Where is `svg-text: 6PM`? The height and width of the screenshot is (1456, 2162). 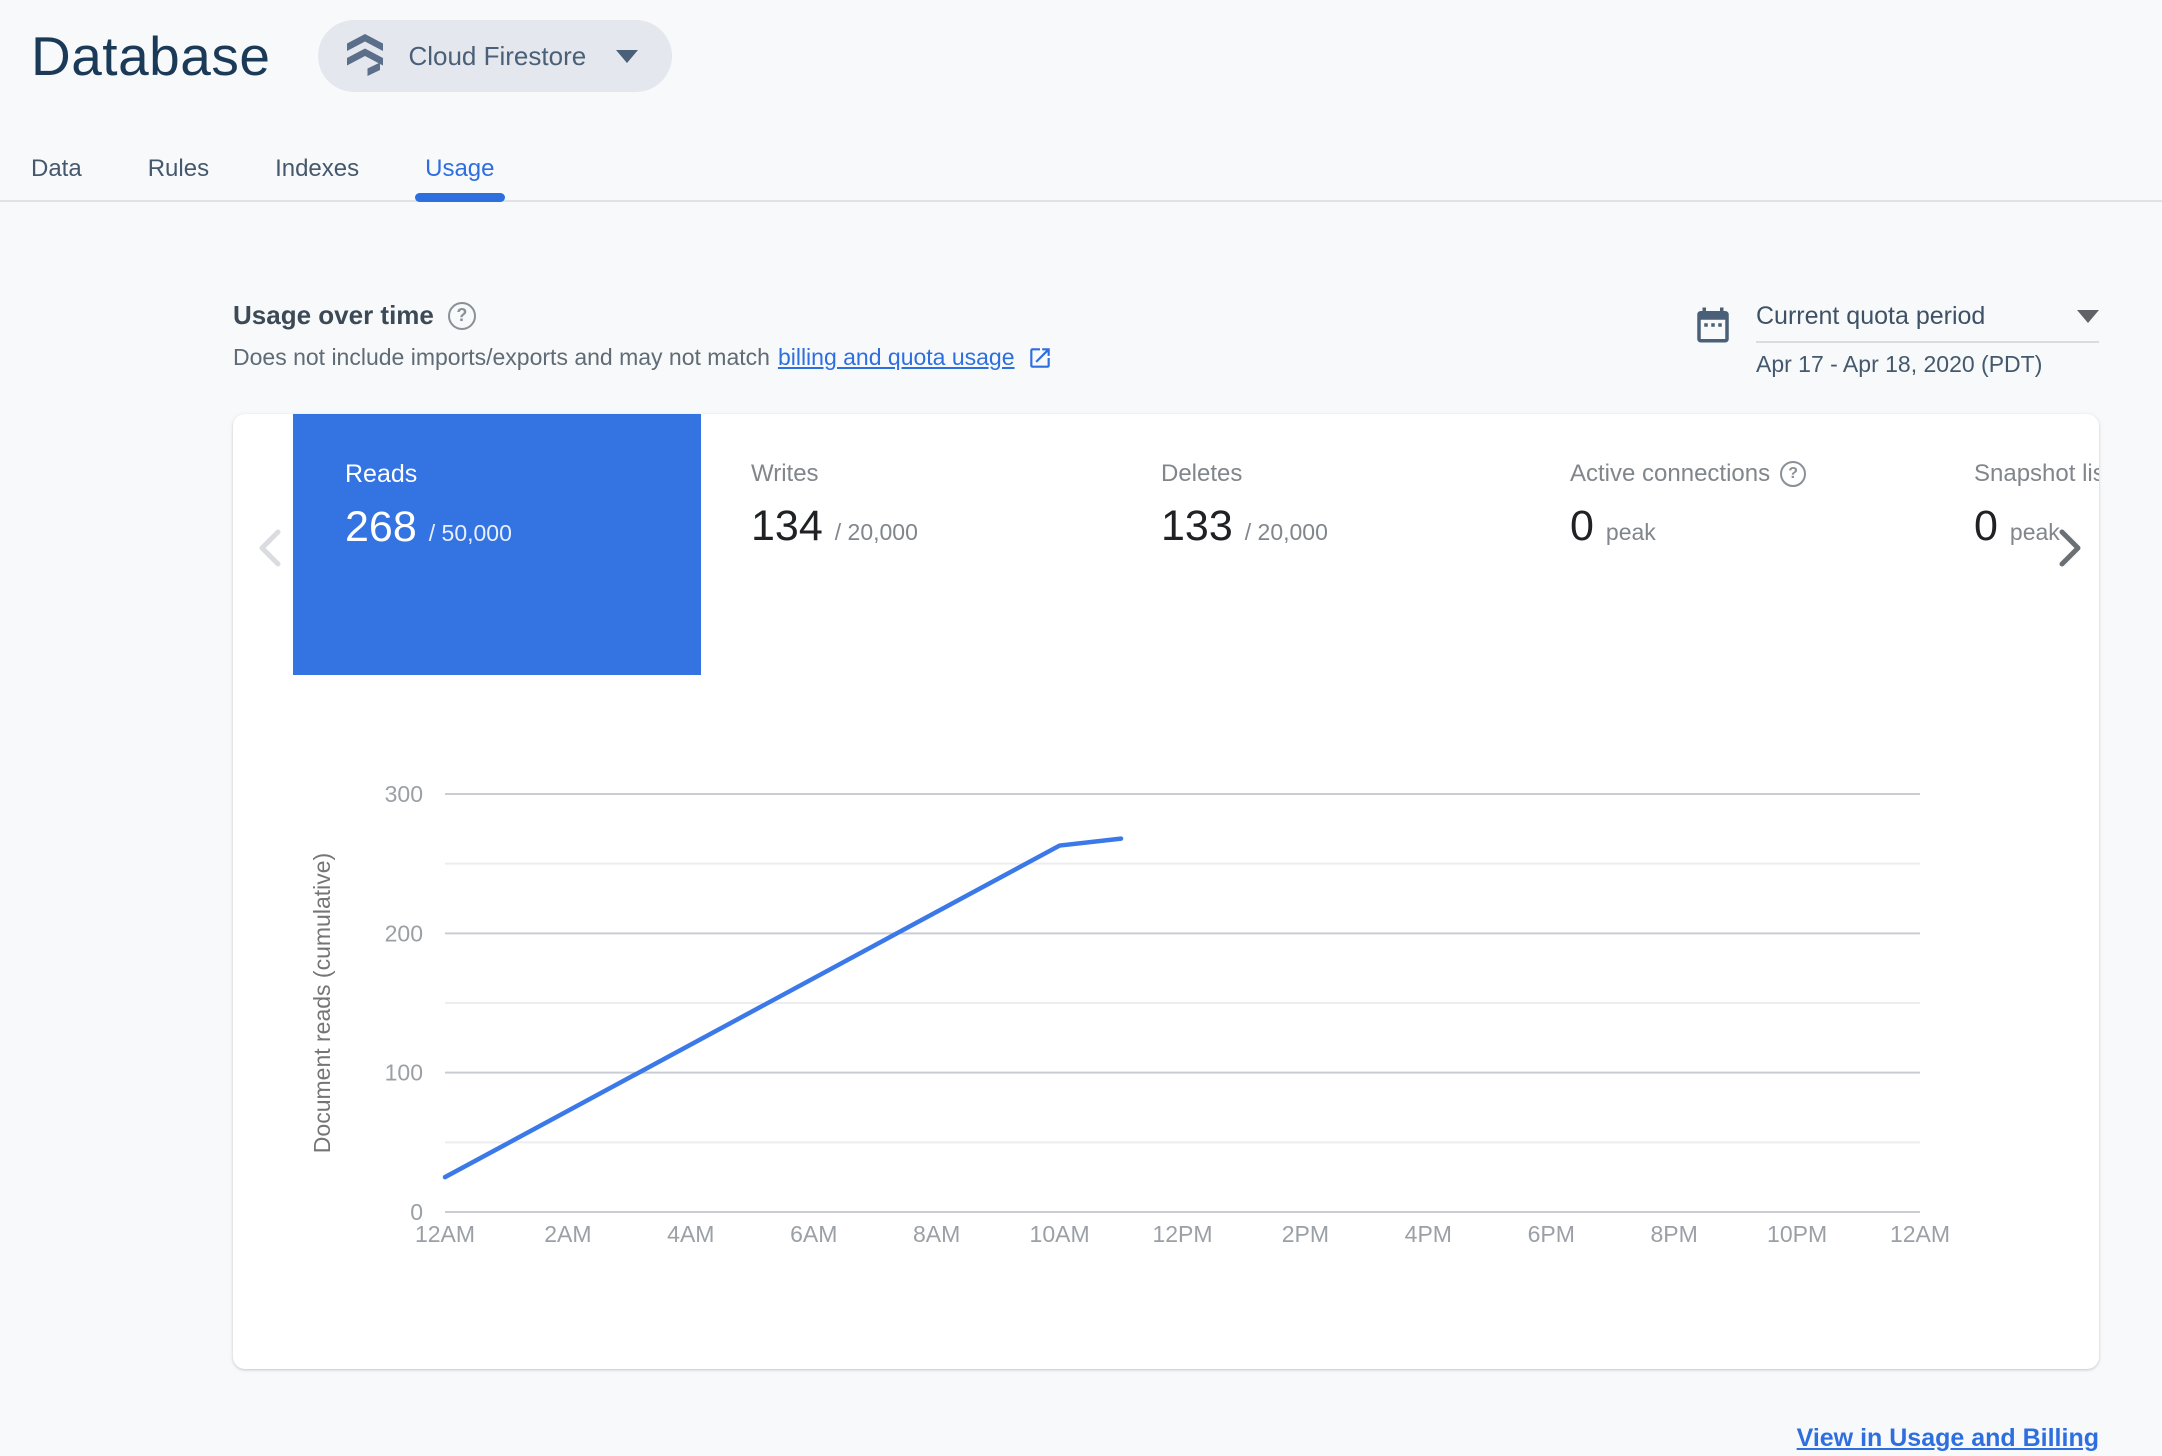 svg-text: 6PM is located at coordinates (1551, 1234).